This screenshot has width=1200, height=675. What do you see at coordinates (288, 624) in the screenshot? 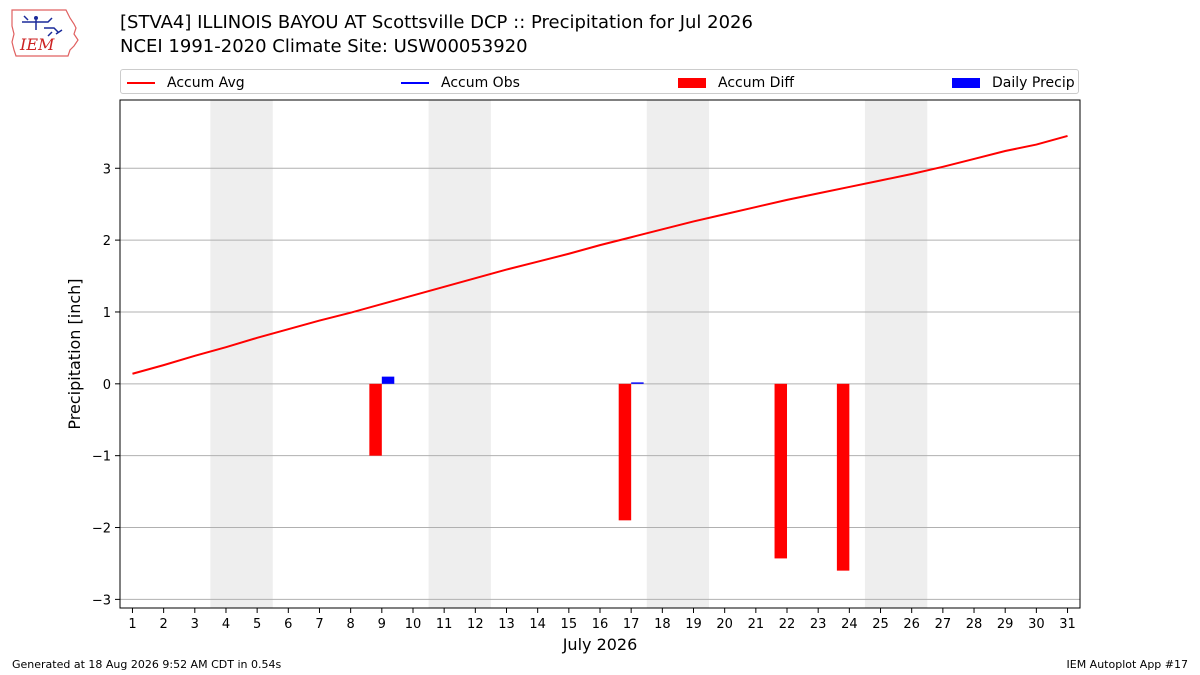
I see `x-tick-label: 6` at bounding box center [288, 624].